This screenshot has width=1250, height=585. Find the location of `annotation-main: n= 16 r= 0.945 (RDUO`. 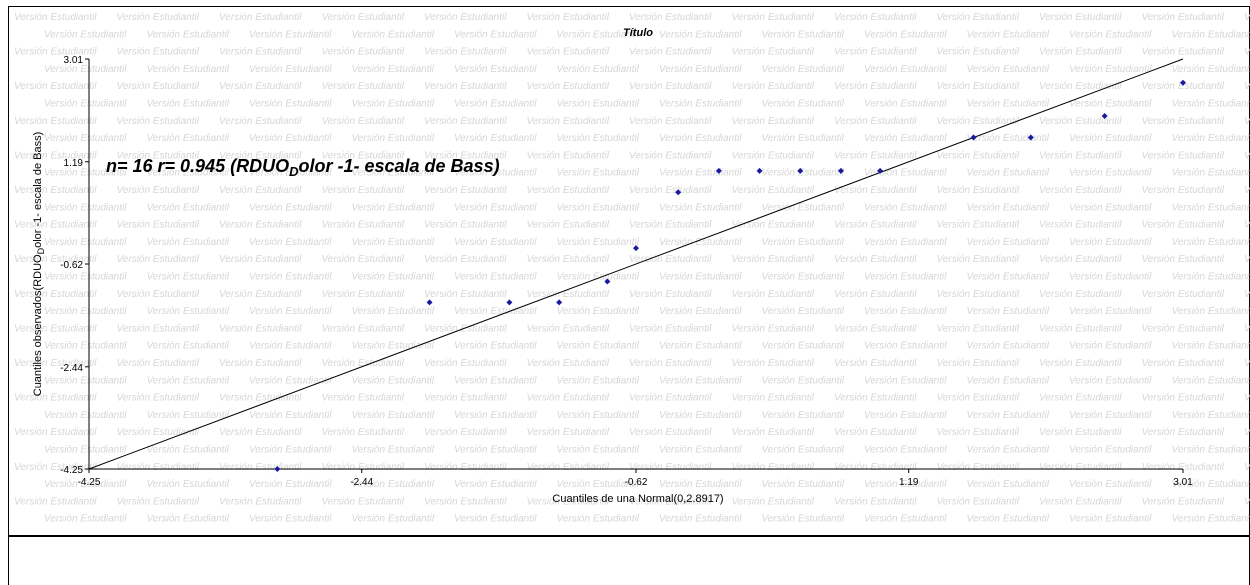

annotation-main: n= 16 r= 0.945 (RDUO is located at coordinates (197, 166).